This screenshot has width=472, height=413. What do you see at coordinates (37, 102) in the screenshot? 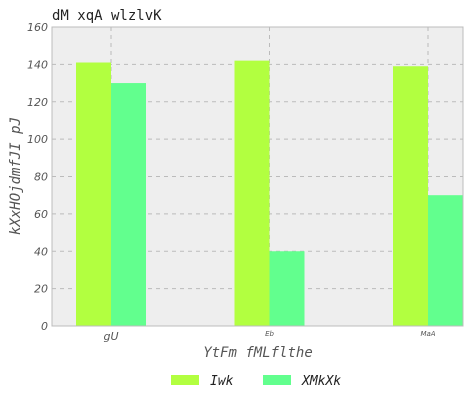
I see `y-tick-label: 120` at bounding box center [37, 102].